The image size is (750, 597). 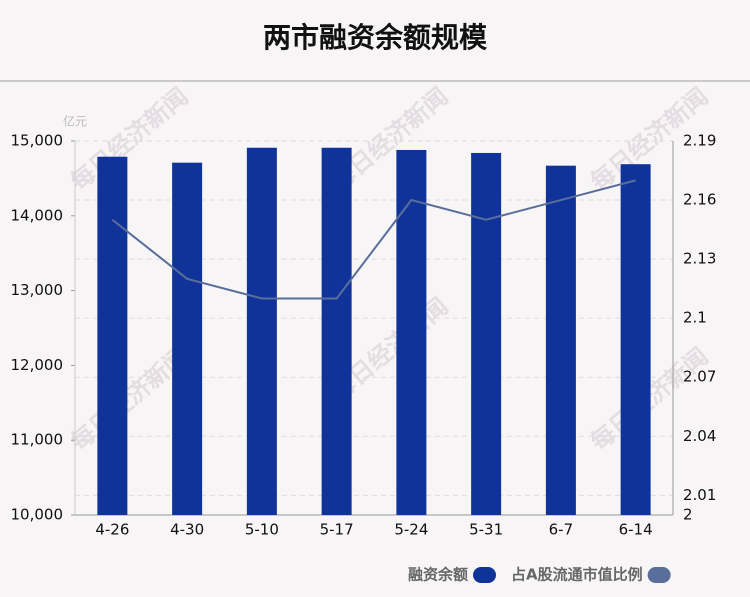 What do you see at coordinates (438, 575) in the screenshot?
I see `legend-label: 融资余额` at bounding box center [438, 575].